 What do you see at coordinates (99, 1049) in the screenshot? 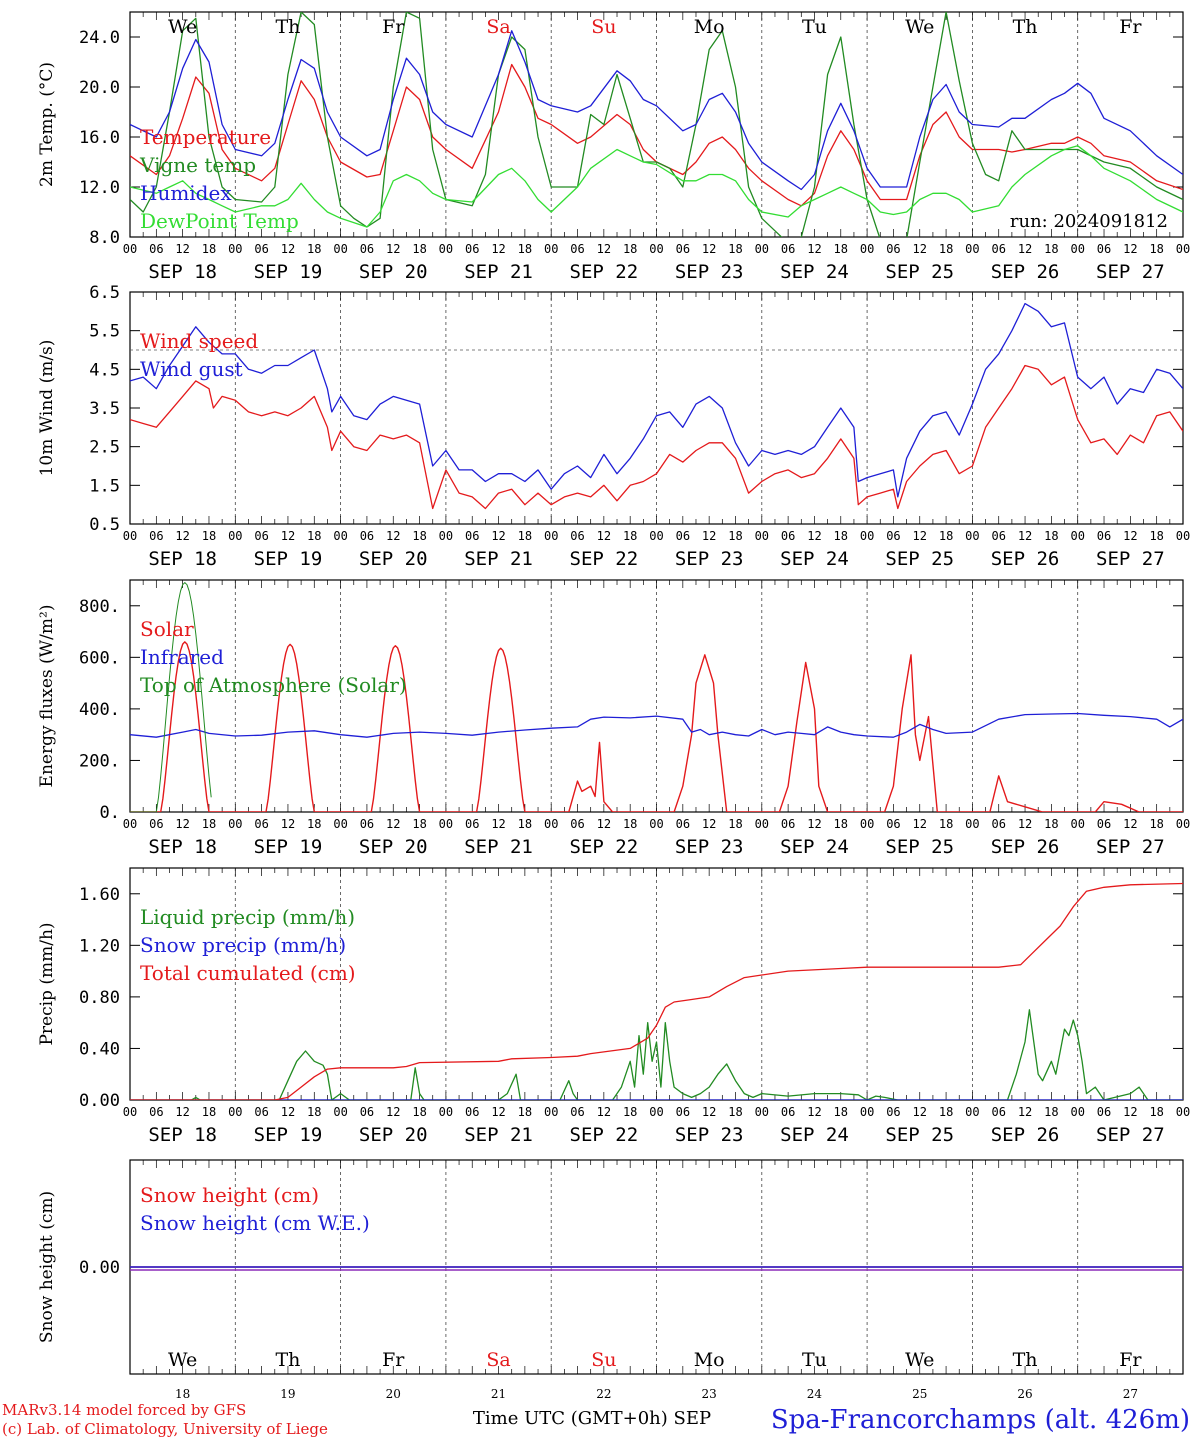
I see `y-tick-label: 0.40` at bounding box center [99, 1049].